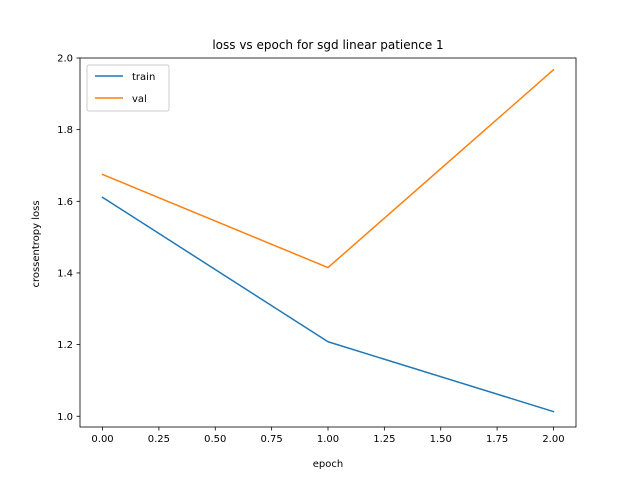 This screenshot has height=480, width=640. Describe the element at coordinates (328, 439) in the screenshot. I see `x-tick-label: 1.00` at that location.